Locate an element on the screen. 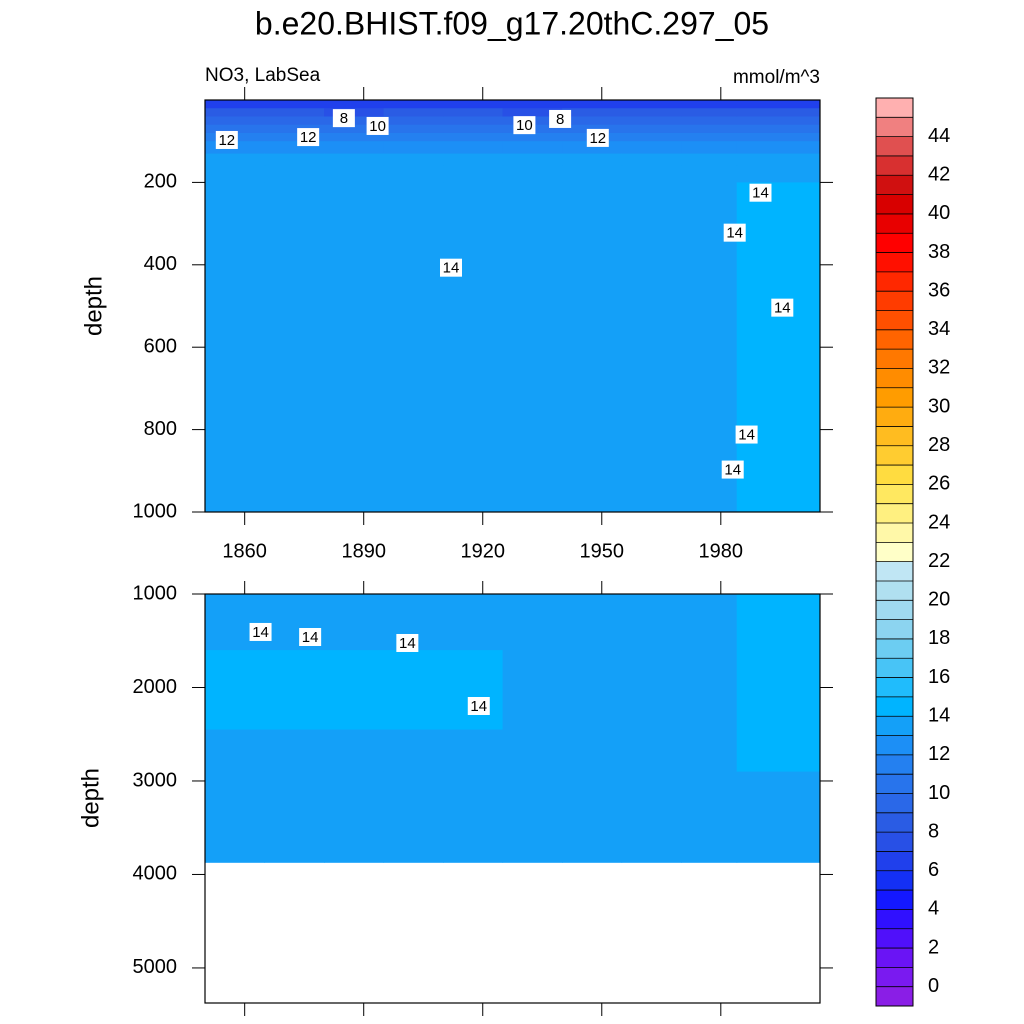 The width and height of the screenshot is (1024, 1024). colorbar-label: 40 is located at coordinates (939, 213).